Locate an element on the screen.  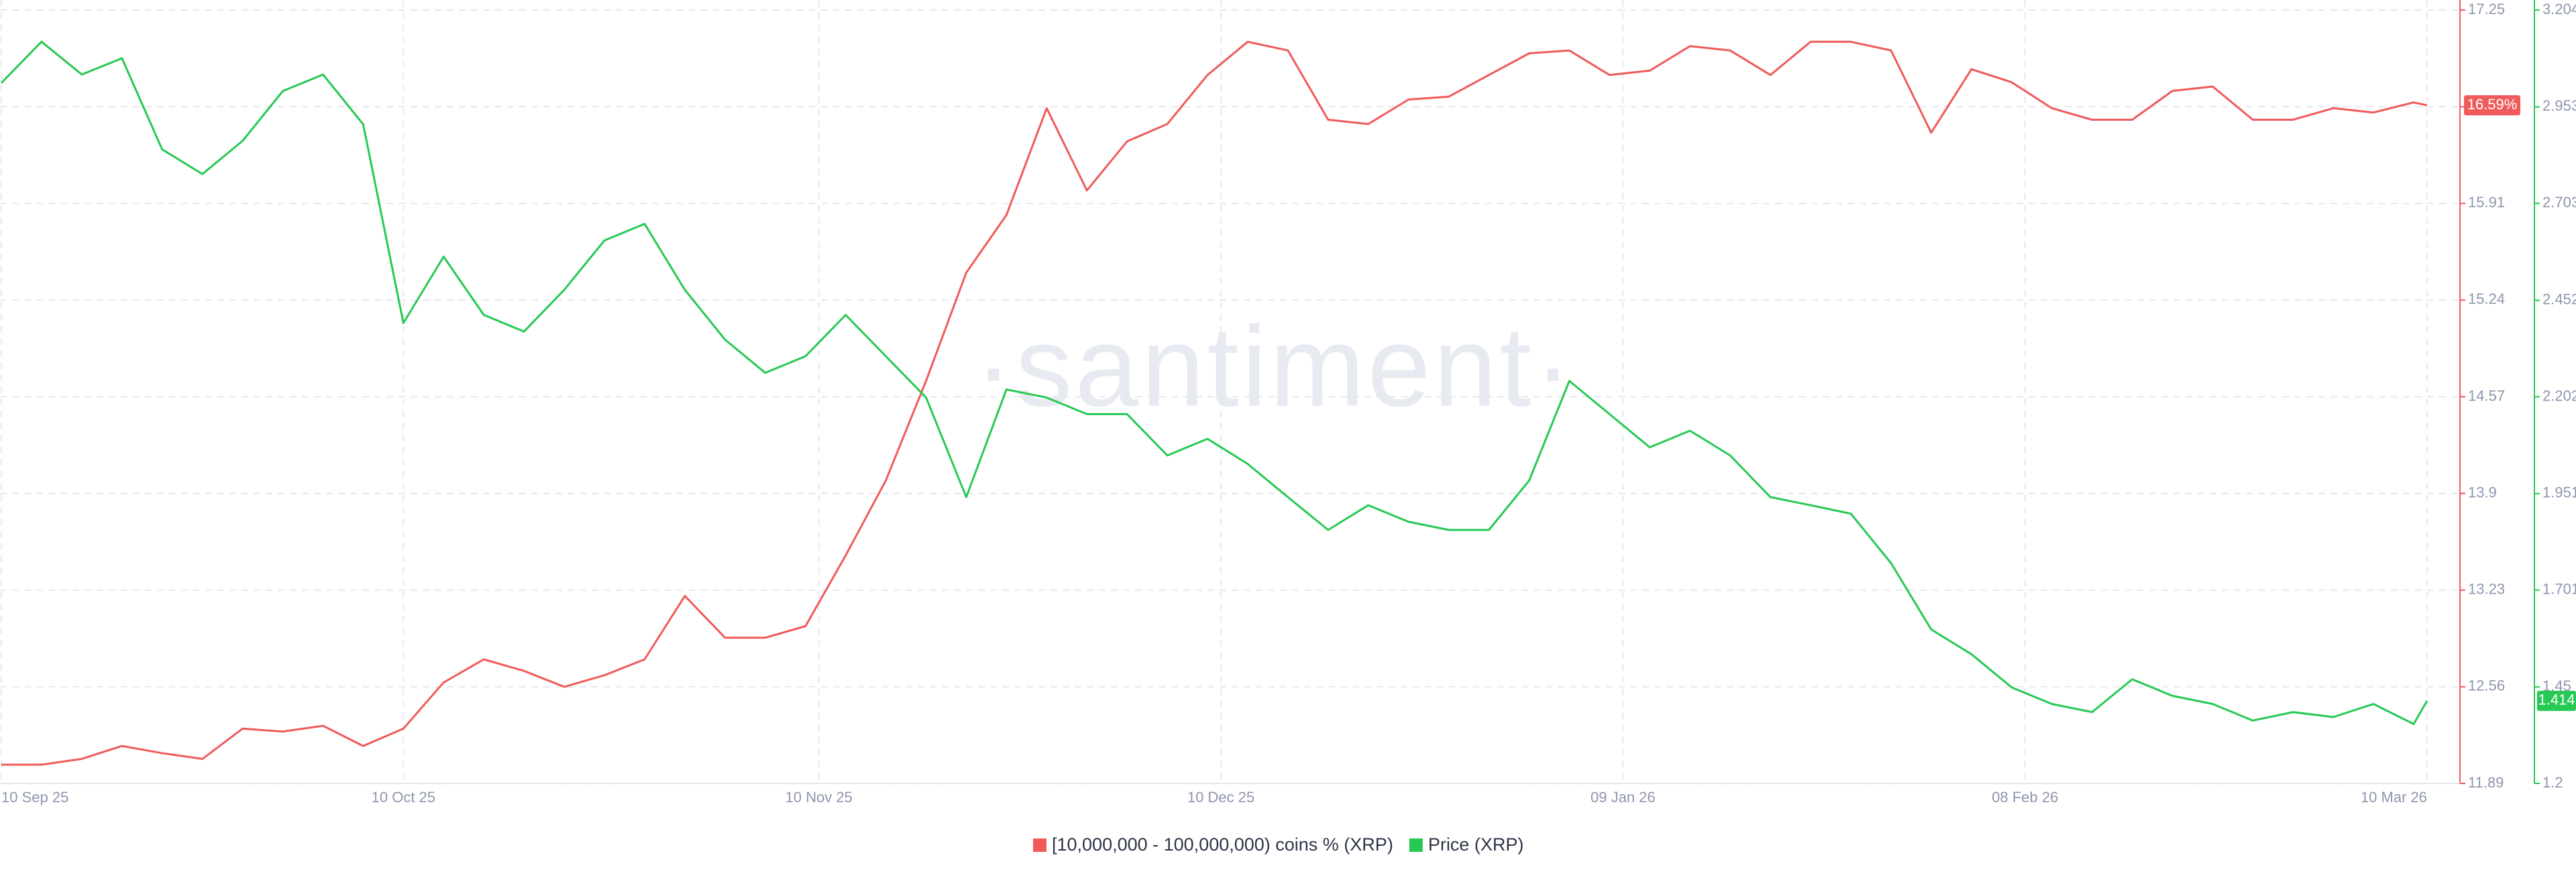
y2-tick-label: 1.2 is located at coordinates (2552, 783).